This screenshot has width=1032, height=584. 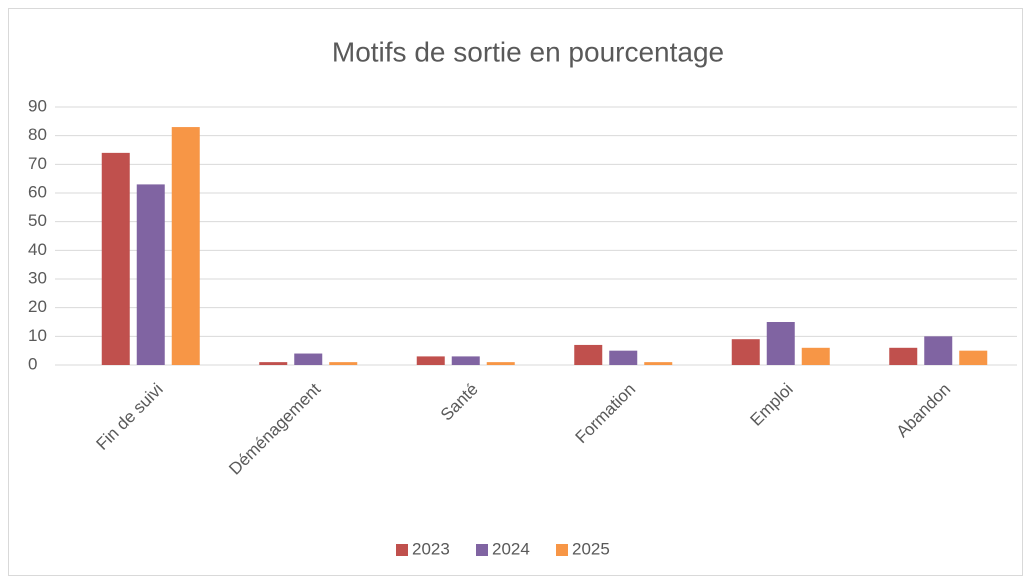 What do you see at coordinates (528, 51) in the screenshot?
I see `chart-title: Motifs de sortie en pourcentage` at bounding box center [528, 51].